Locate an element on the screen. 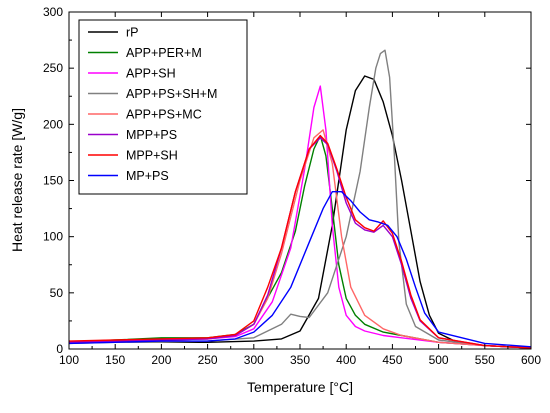  legend-box is located at coordinates (163, 107).